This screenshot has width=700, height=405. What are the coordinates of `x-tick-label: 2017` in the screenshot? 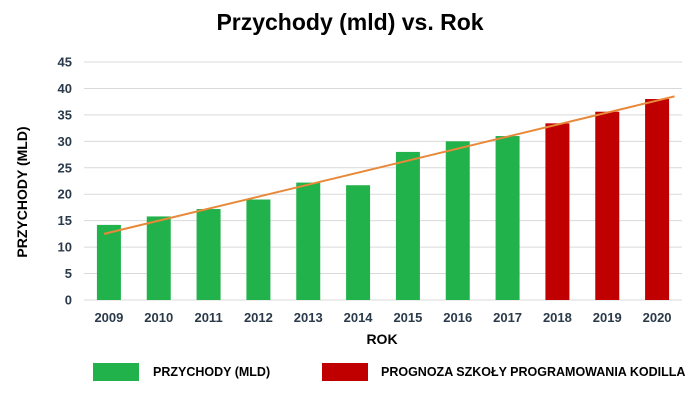 It's located at (507, 317).